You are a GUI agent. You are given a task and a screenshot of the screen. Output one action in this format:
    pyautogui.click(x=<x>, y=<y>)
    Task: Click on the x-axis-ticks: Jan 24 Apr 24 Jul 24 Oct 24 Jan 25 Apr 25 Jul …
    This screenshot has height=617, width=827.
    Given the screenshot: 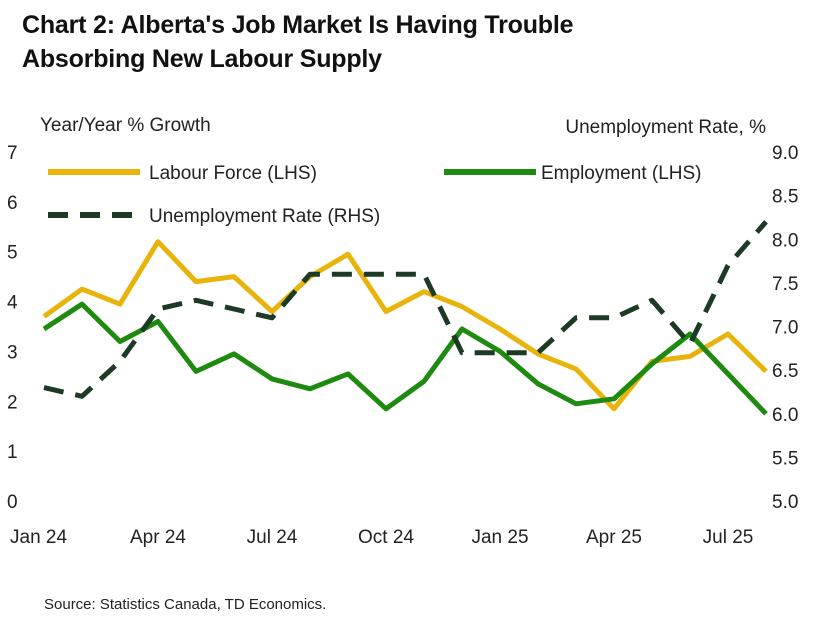 What is the action you would take?
    pyautogui.click(x=381, y=537)
    